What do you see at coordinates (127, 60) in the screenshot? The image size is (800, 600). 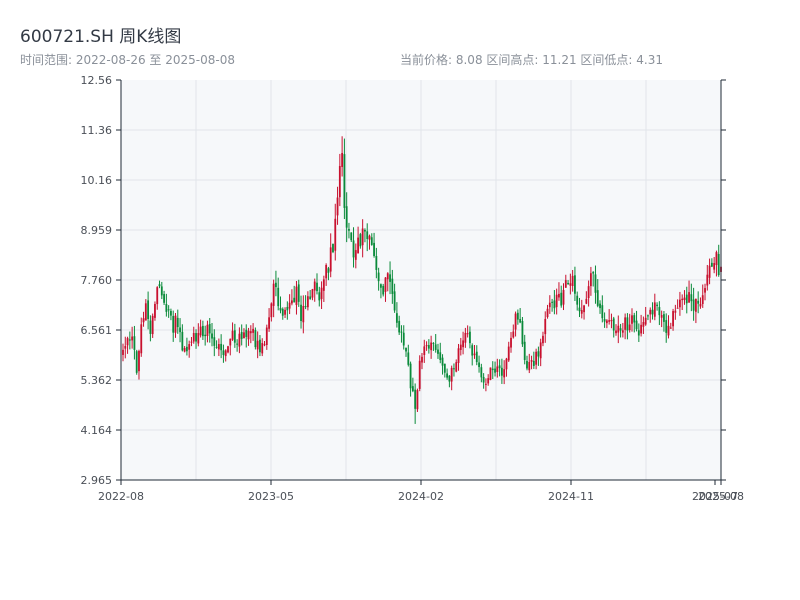 I see `chart-date-range: 时间范围: 2022-08-26 至 2025-08-08` at bounding box center [127, 60].